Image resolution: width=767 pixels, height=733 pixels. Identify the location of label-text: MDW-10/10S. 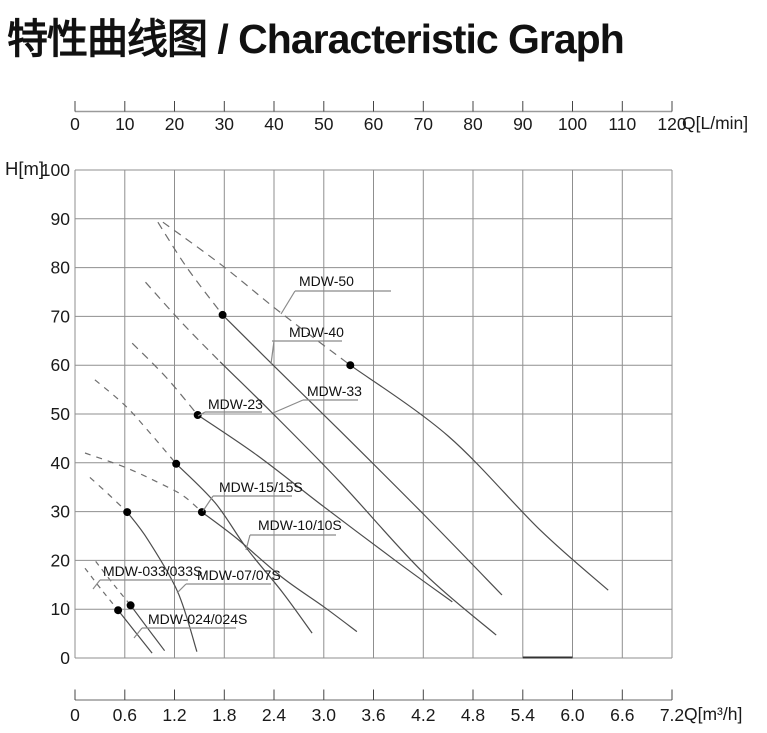
(300, 525).